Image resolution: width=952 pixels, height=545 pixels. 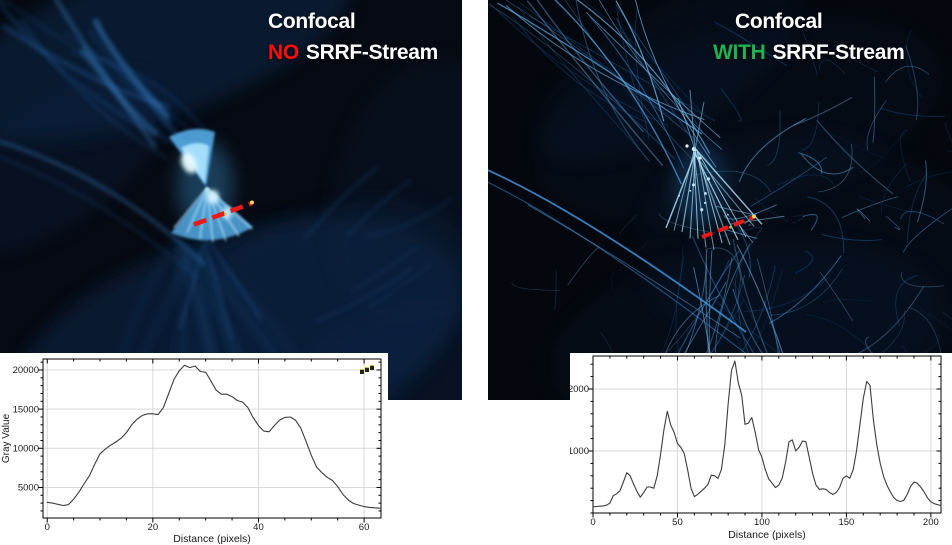 I want to click on profile-plot-with-srrf: 0 50 100 150 200 1000 2000 Distance (pixels), so click(x=760, y=449).